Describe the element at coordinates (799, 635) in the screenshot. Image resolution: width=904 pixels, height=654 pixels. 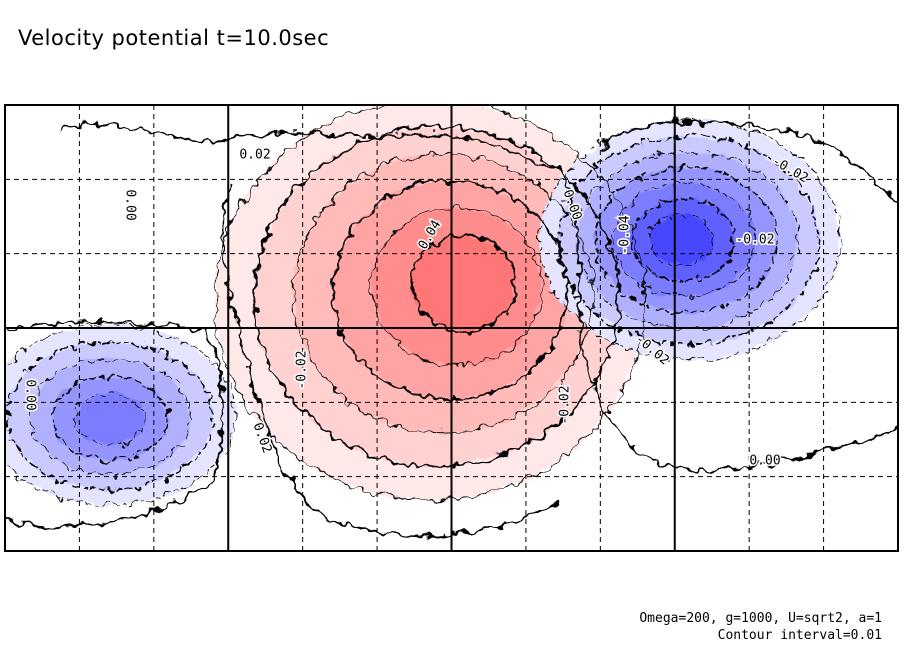
I see `contour-interval-text: Contour interval=0.01` at that location.